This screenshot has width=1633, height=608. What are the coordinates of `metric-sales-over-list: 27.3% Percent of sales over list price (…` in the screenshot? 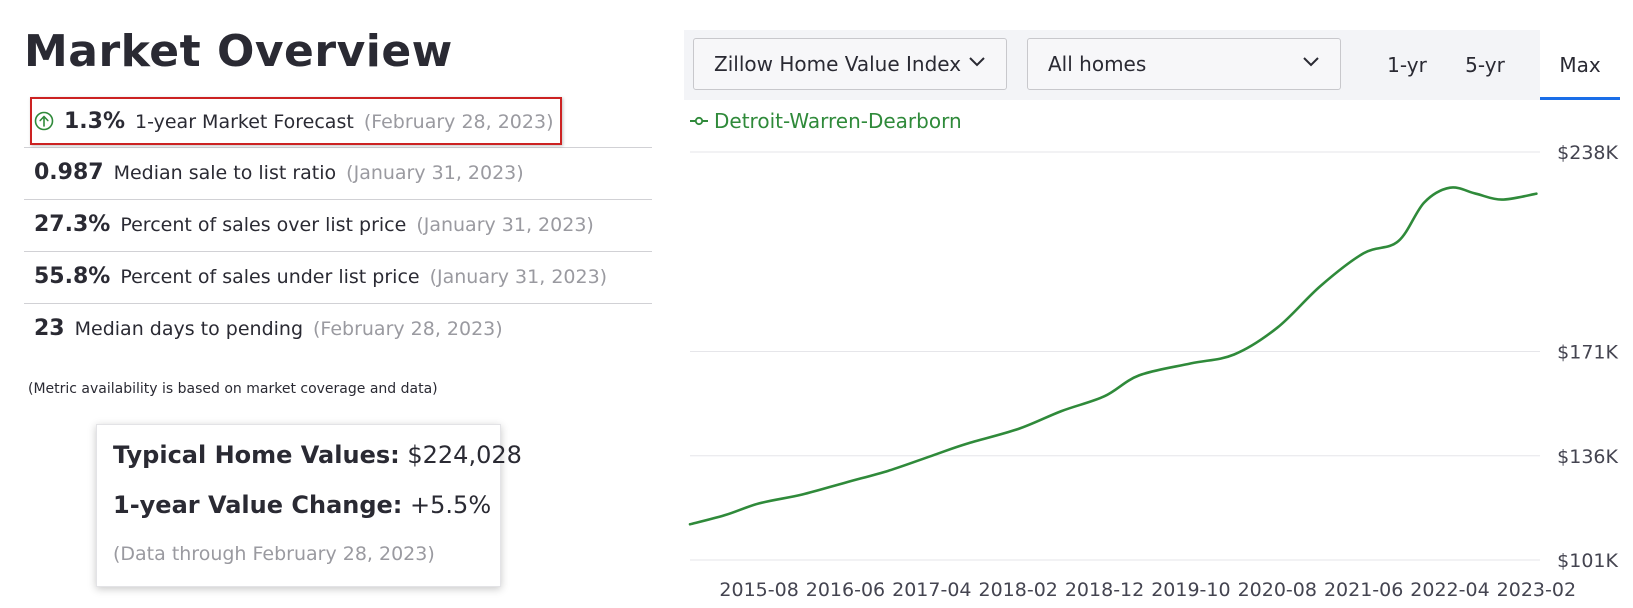 It's located at (338, 226).